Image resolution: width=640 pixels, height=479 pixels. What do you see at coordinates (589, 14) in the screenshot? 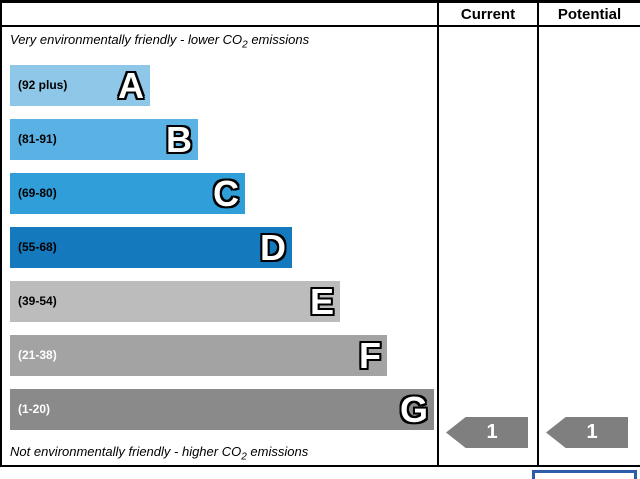
I see `potential-column-header: Potential` at bounding box center [589, 14].